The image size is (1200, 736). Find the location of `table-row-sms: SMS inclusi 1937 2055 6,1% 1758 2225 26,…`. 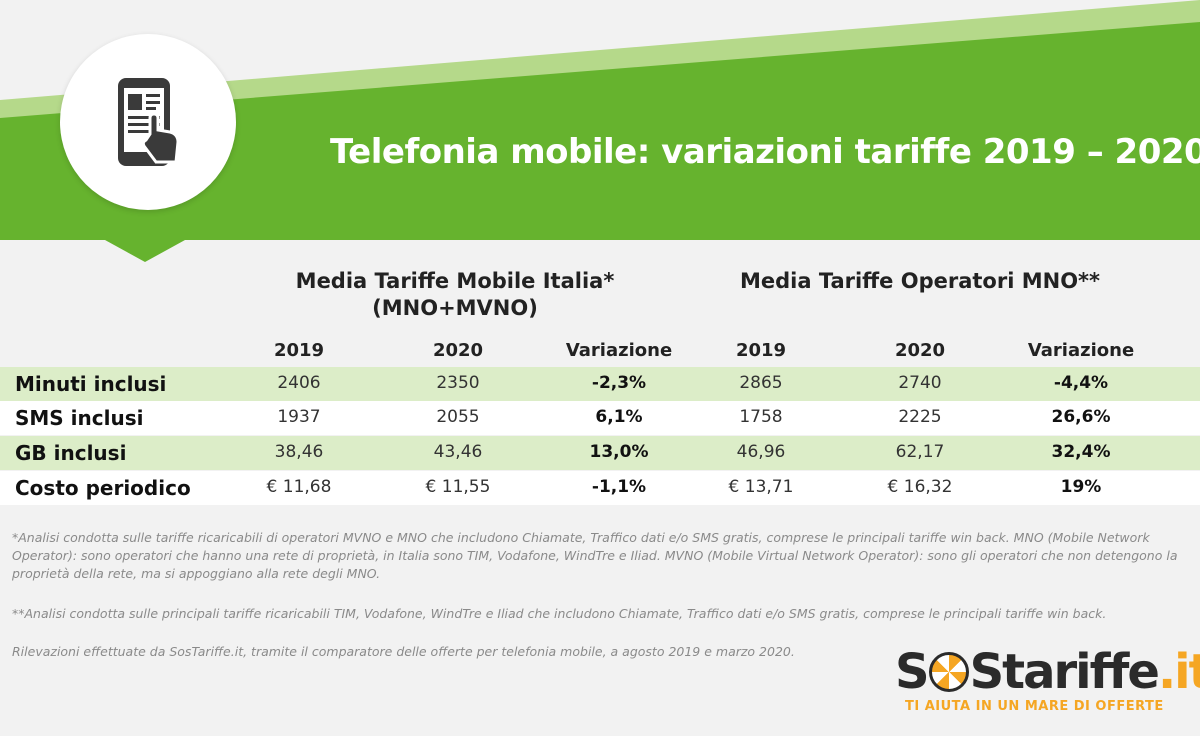

table-row-sms: SMS inclusi 1937 2055 6,1% 1758 2225 26,… is located at coordinates (600, 418).